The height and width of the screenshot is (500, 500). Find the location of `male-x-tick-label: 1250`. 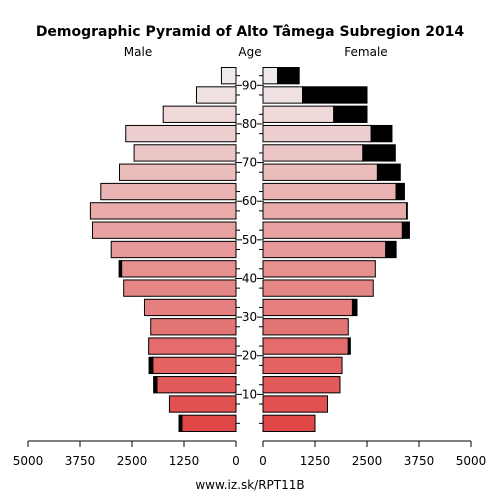

male-x-tick-label: 1250 is located at coordinates (184, 461).